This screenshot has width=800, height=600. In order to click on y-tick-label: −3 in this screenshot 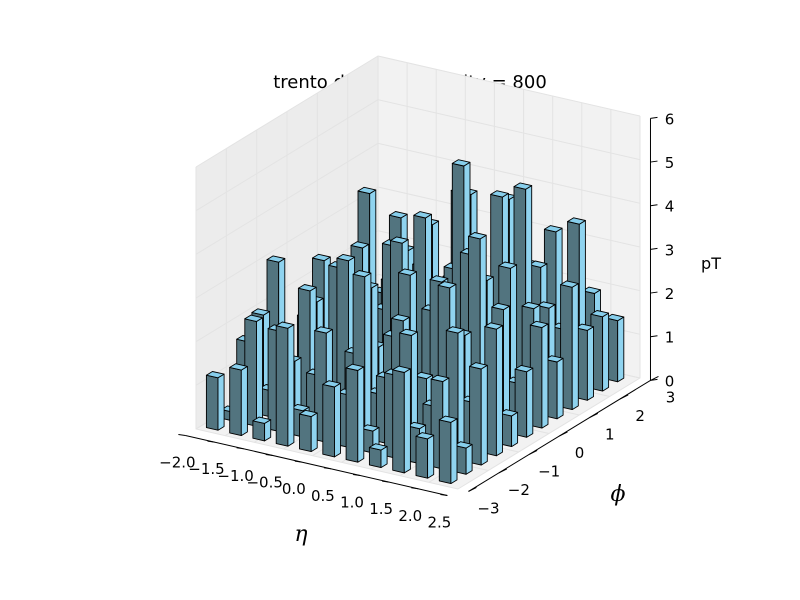, I will do `click(488, 508)`.